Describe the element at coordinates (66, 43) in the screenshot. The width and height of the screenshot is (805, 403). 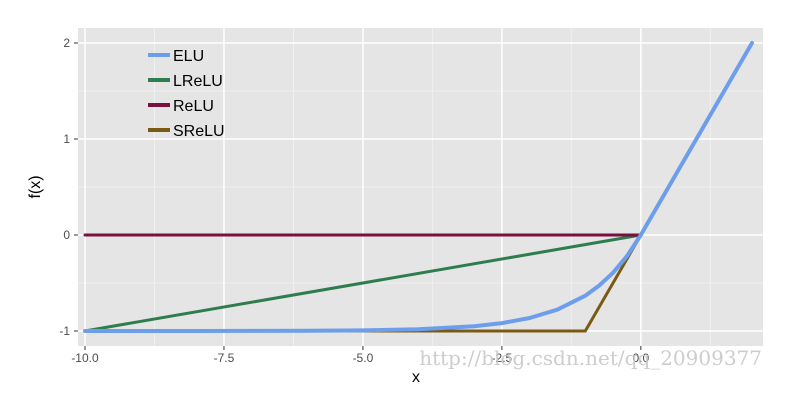
I see `y-tick-label: 2` at that location.